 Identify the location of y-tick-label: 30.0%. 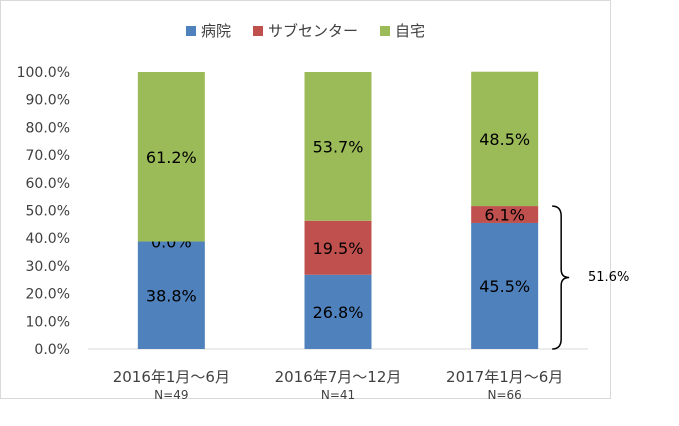
(48, 267).